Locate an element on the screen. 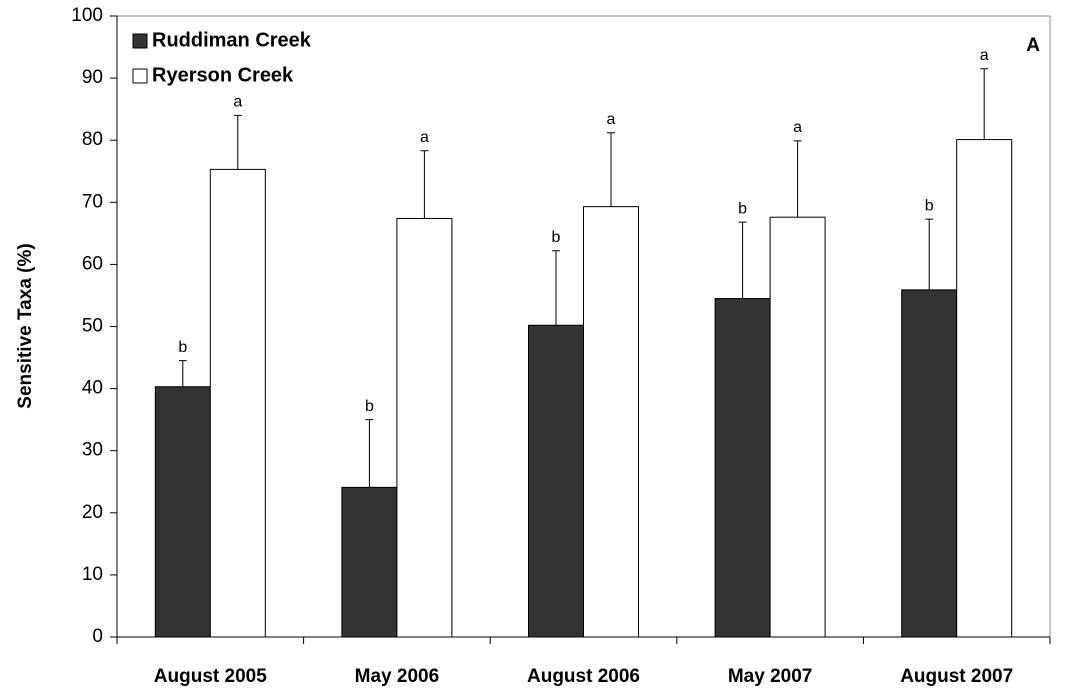  x-tick-label: May 2006 is located at coordinates (397, 676).